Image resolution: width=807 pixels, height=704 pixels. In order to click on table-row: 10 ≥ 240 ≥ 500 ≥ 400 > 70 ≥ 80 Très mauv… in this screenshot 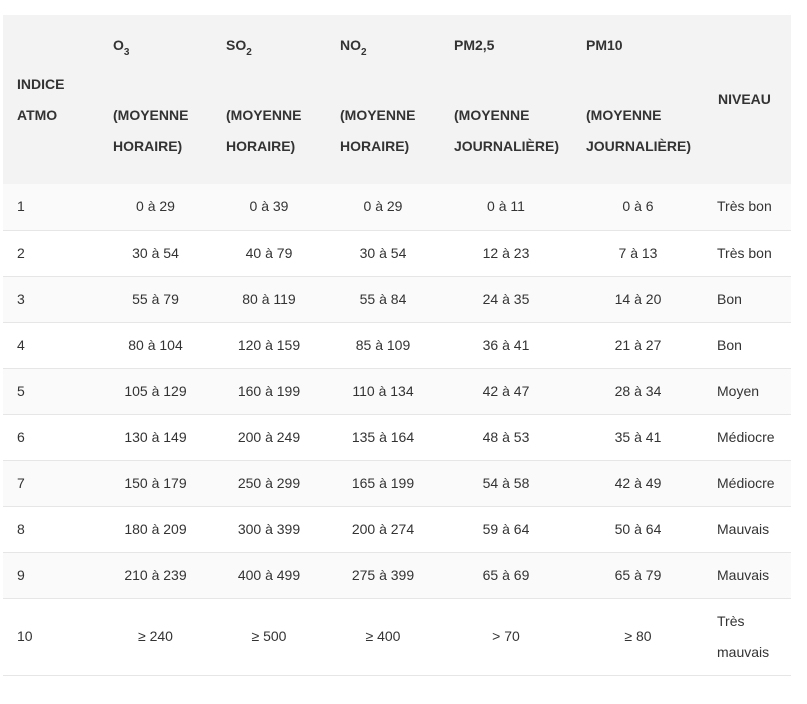, I will do `click(397, 636)`.